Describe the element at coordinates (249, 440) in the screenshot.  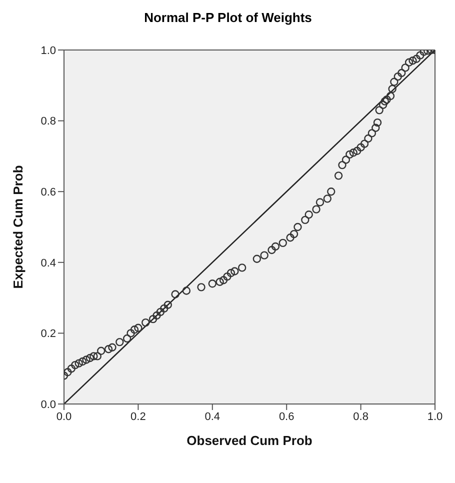
I see `x-axis-title: Observed Cum Prob` at that location.